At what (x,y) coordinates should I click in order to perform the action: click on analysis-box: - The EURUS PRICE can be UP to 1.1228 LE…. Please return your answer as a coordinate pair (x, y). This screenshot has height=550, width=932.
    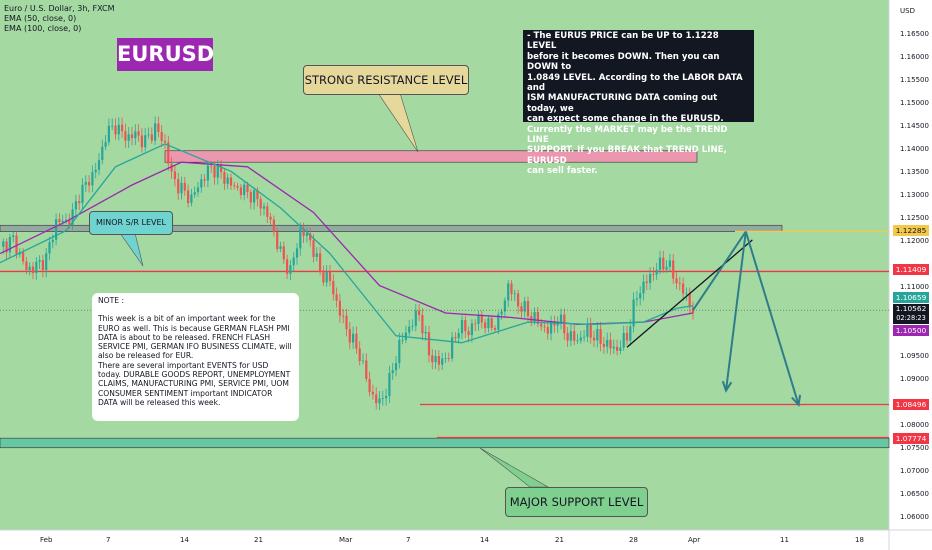
    Looking at the image, I should click on (638, 103).